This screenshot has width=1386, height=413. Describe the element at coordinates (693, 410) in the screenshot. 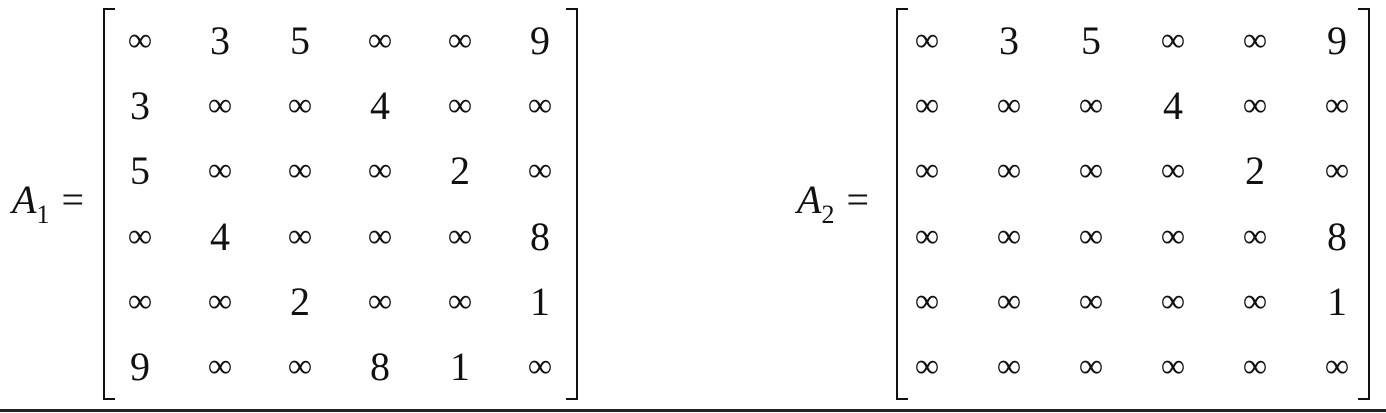

I see `bottom-rule` at that location.